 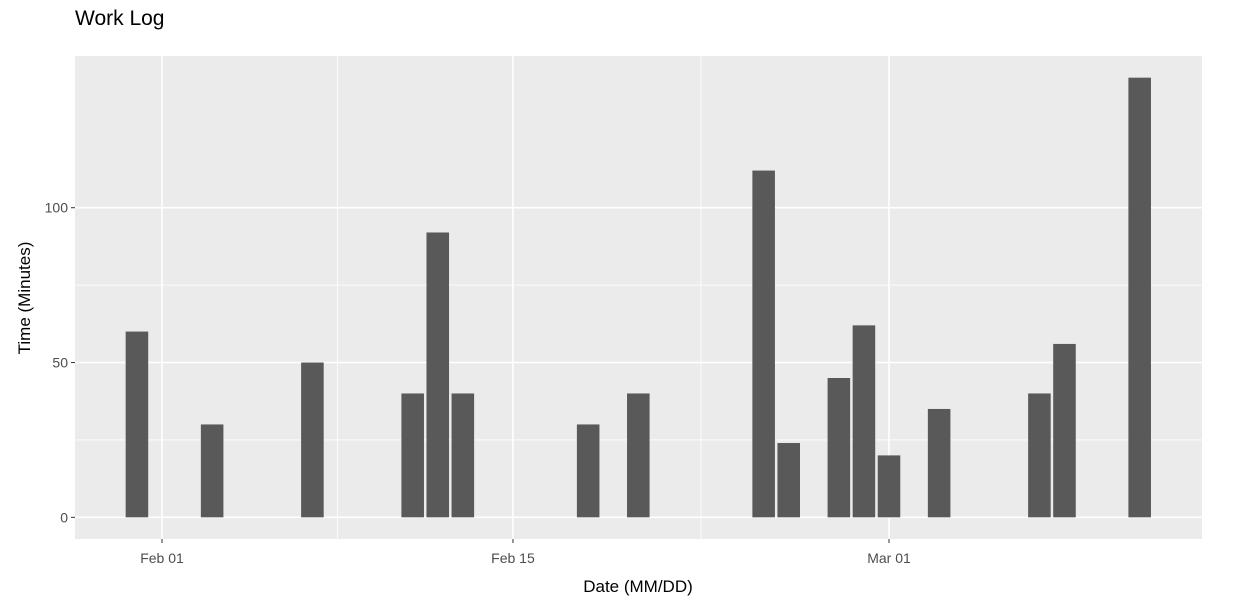 I want to click on y-tick-label: 0, so click(x=64, y=517).